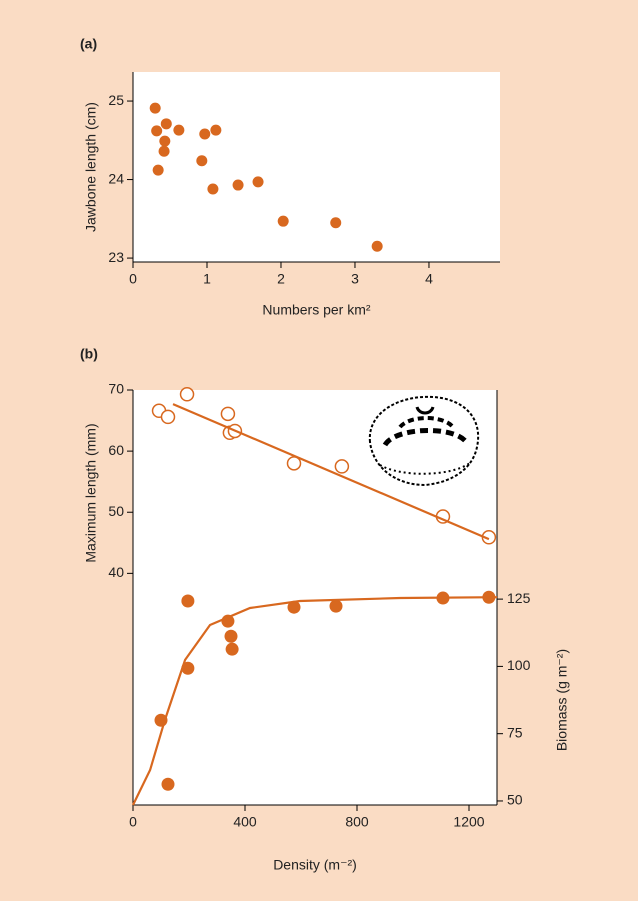 The width and height of the screenshot is (638, 901). Describe the element at coordinates (245, 822) in the screenshot. I see `x-tick-label: 400` at that location.